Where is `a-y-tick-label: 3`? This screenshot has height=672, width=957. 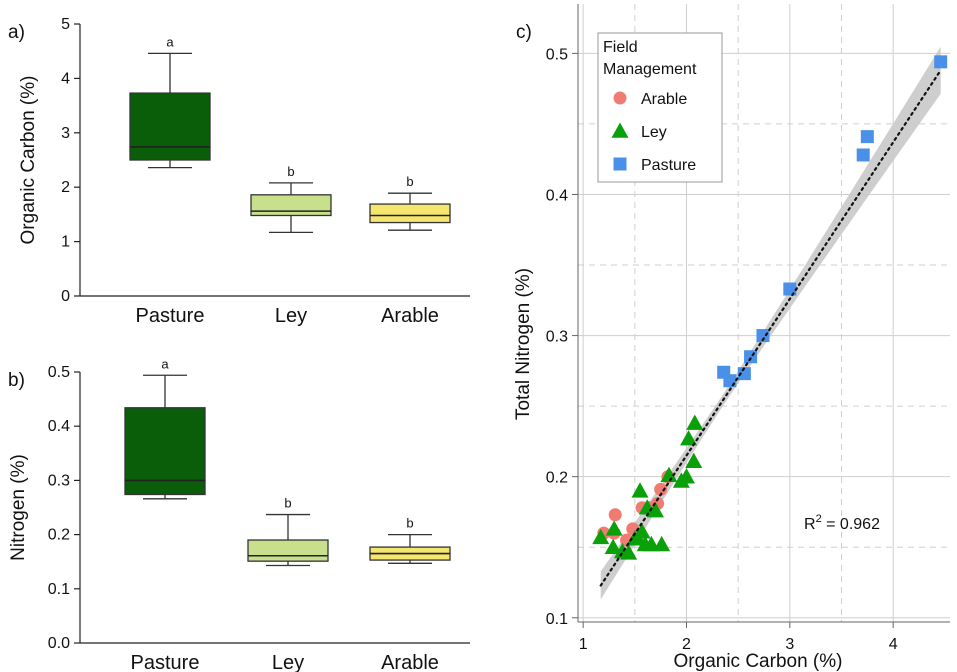 a-y-tick-label: 3 is located at coordinates (65, 133).